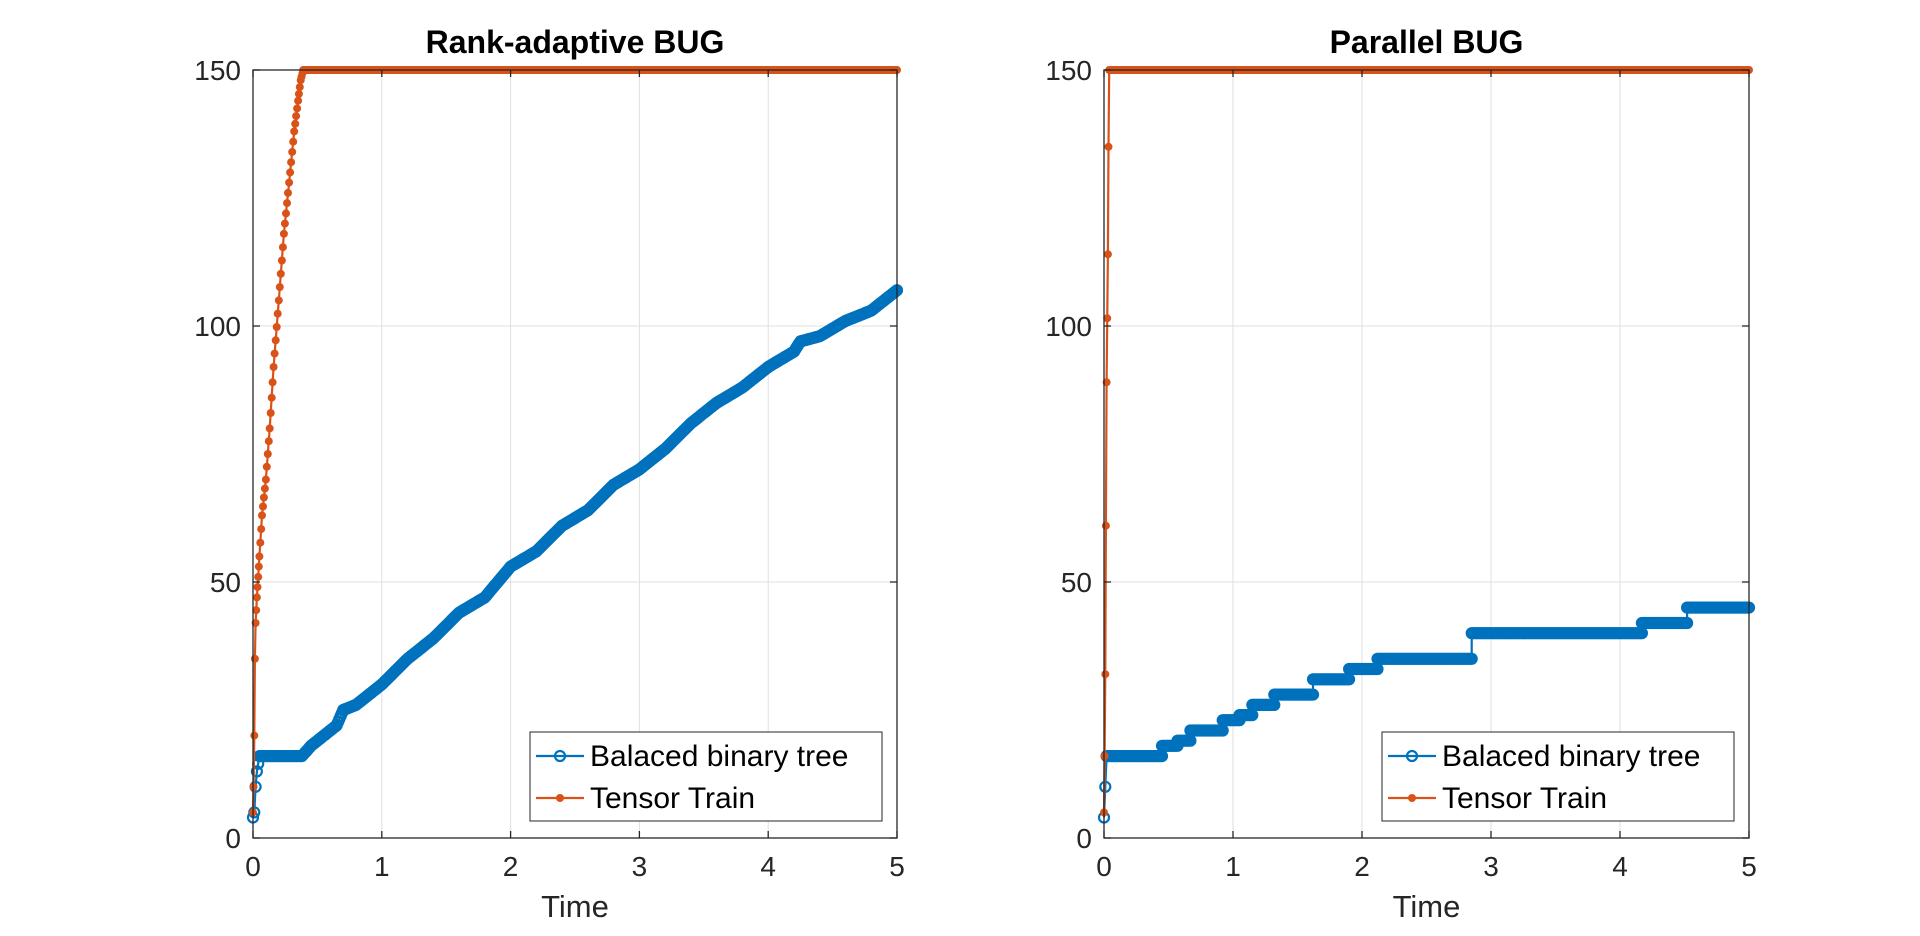  I want to click on series-balaced-binary-tree, so click(1426, 712).